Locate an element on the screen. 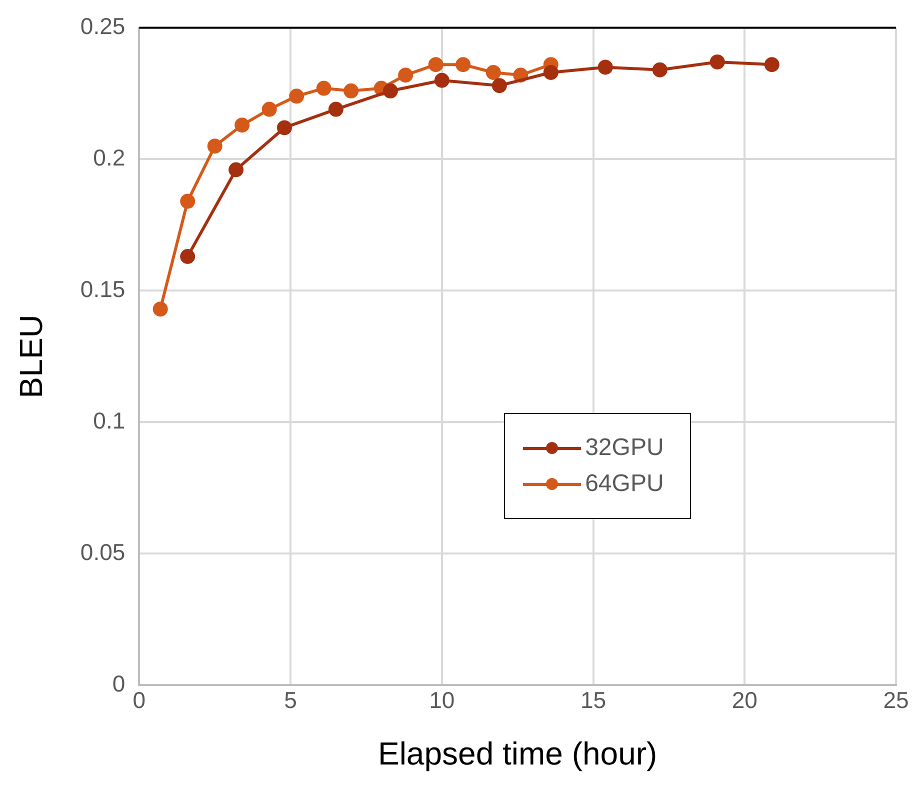 The height and width of the screenshot is (789, 916). y-tick-label: 0 is located at coordinates (119, 683).